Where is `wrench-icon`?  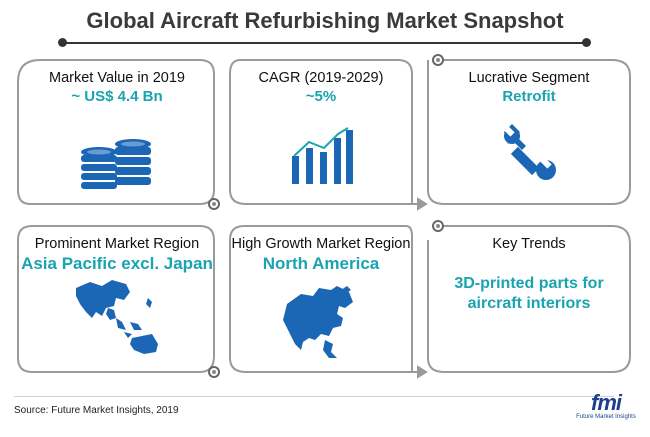 wrench-icon is located at coordinates (529, 152).